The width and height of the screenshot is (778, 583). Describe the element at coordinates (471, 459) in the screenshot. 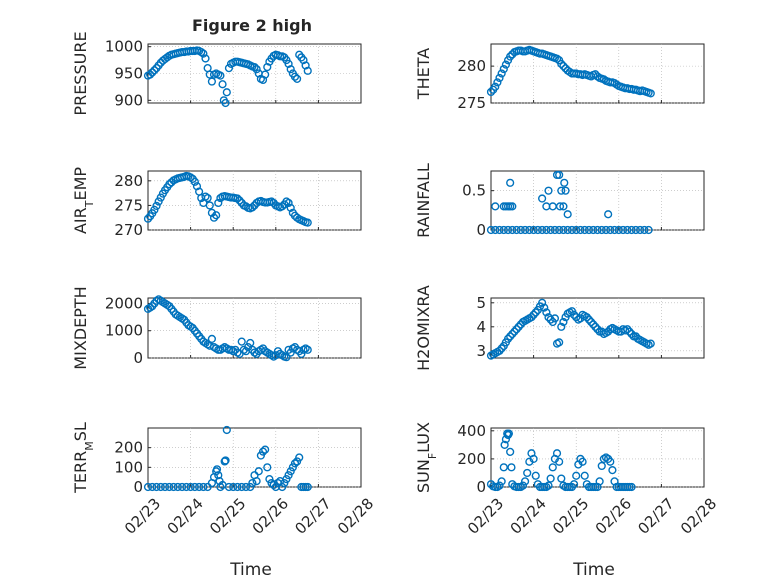

I see `y-tick-label: 200` at that location.